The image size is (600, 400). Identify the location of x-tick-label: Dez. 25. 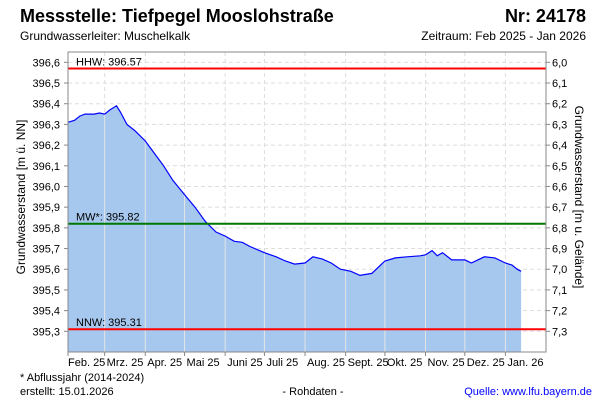
(486, 363).